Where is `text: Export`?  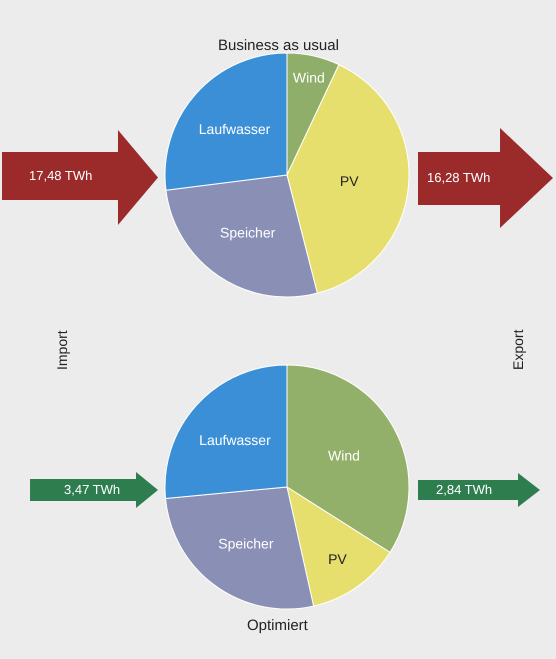 text: Export is located at coordinates (518, 349).